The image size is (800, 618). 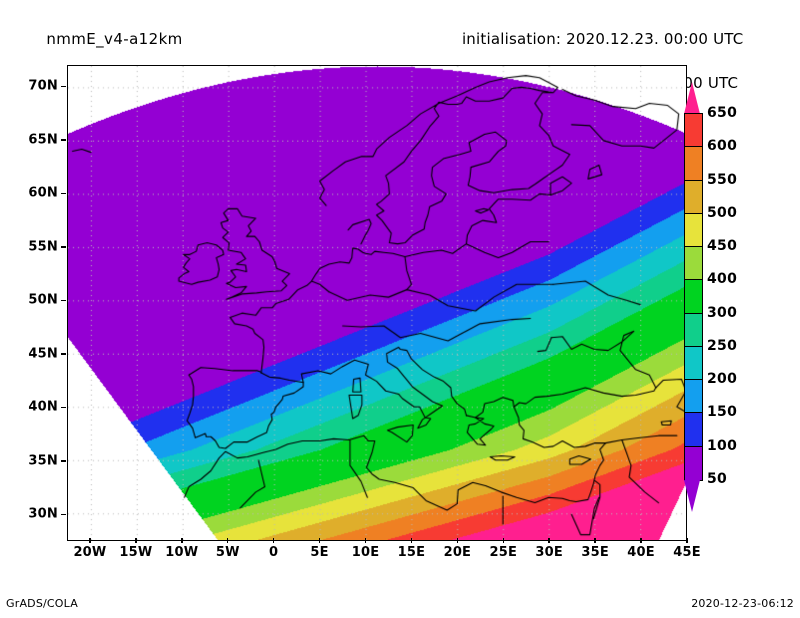 What do you see at coordinates (503, 552) in the screenshot?
I see `x-axis-label: 25E` at bounding box center [503, 552].